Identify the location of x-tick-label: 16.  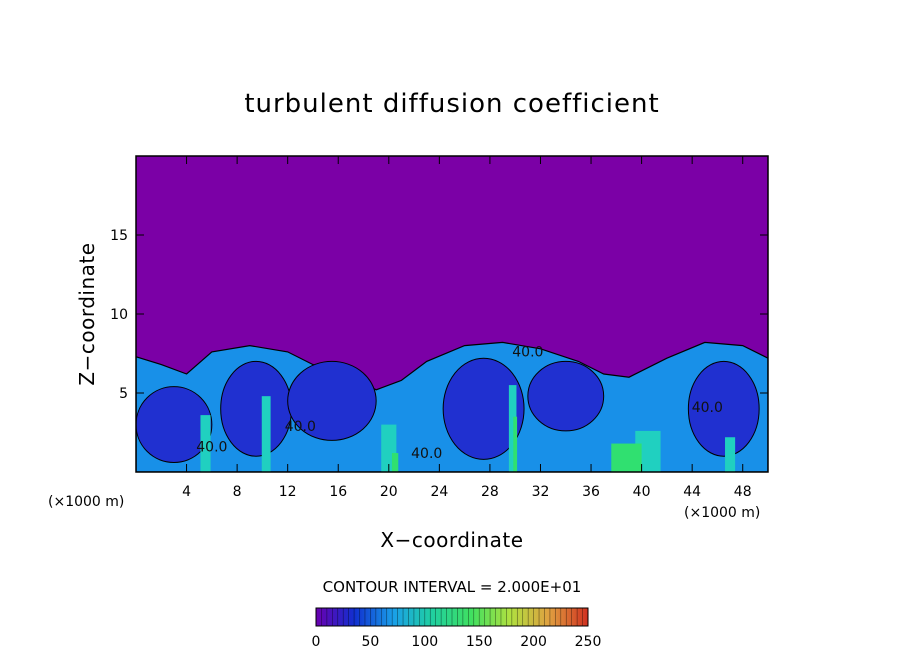
(338, 492).